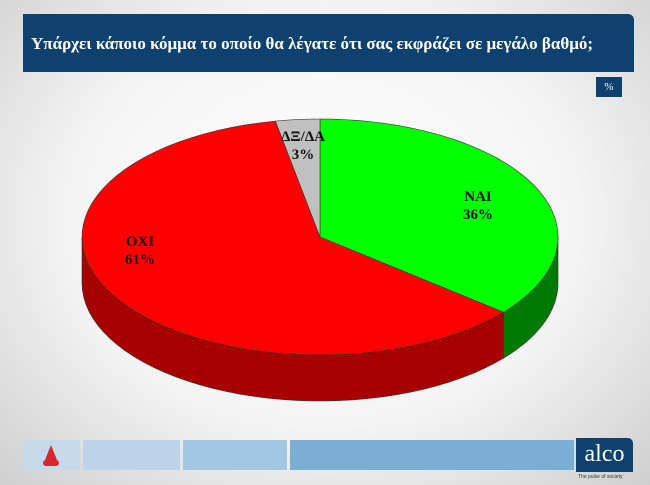  What do you see at coordinates (600, 477) in the screenshot?
I see `alco-tagline: The pulse of society` at bounding box center [600, 477].